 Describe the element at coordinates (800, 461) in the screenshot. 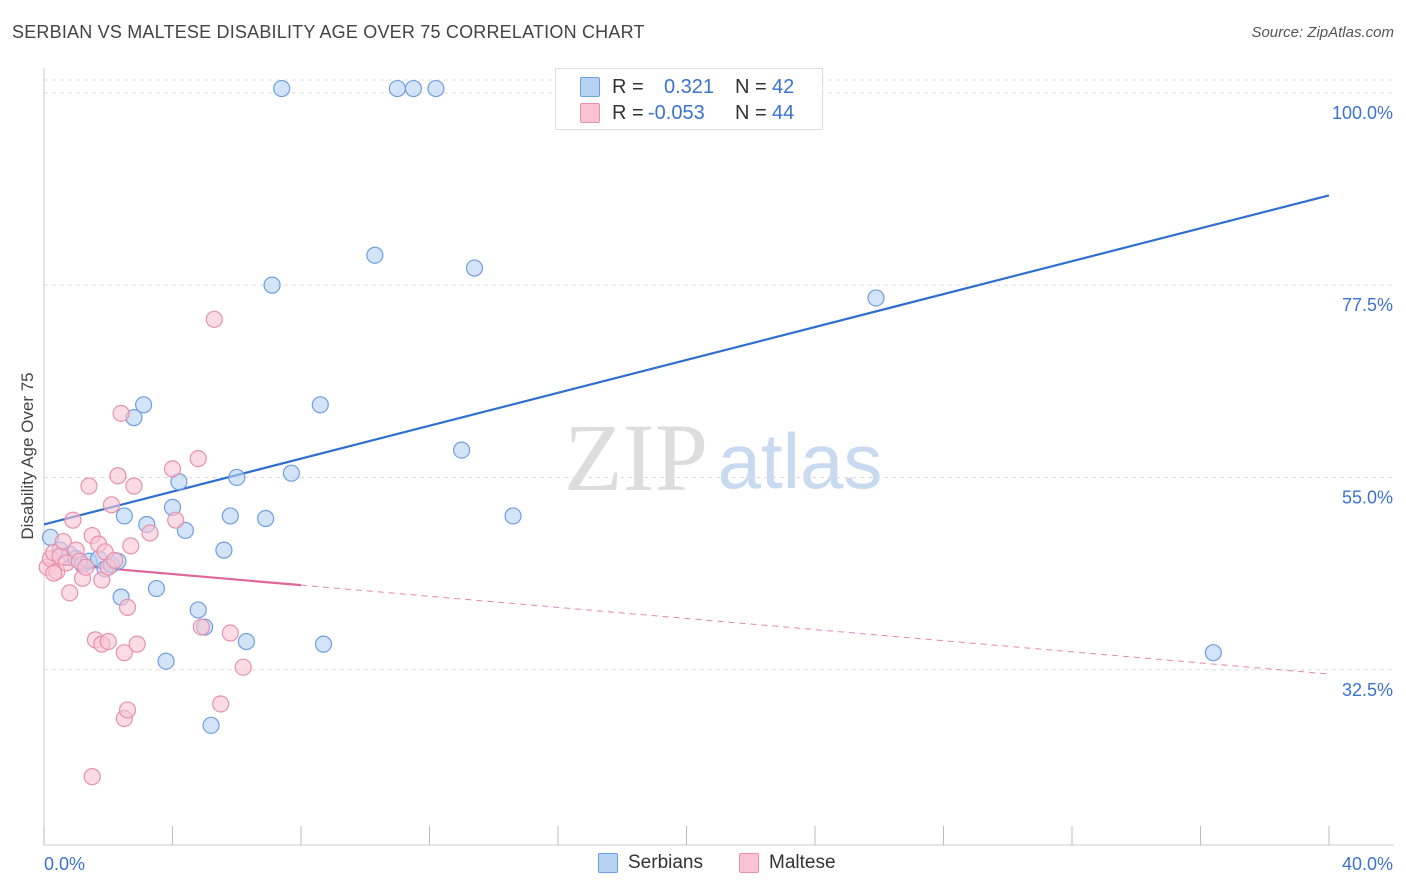

I see `watermark-atlas: atlas` at that location.